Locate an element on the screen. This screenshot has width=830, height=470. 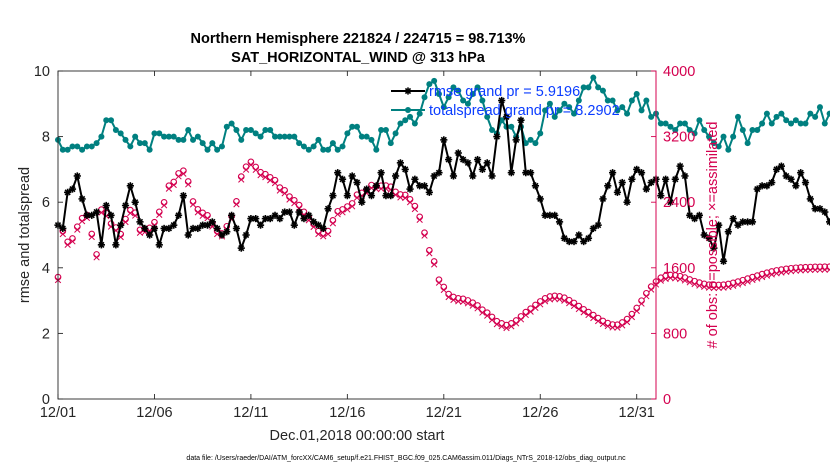
y-right-tick-label: 2400 is located at coordinates (679, 203).